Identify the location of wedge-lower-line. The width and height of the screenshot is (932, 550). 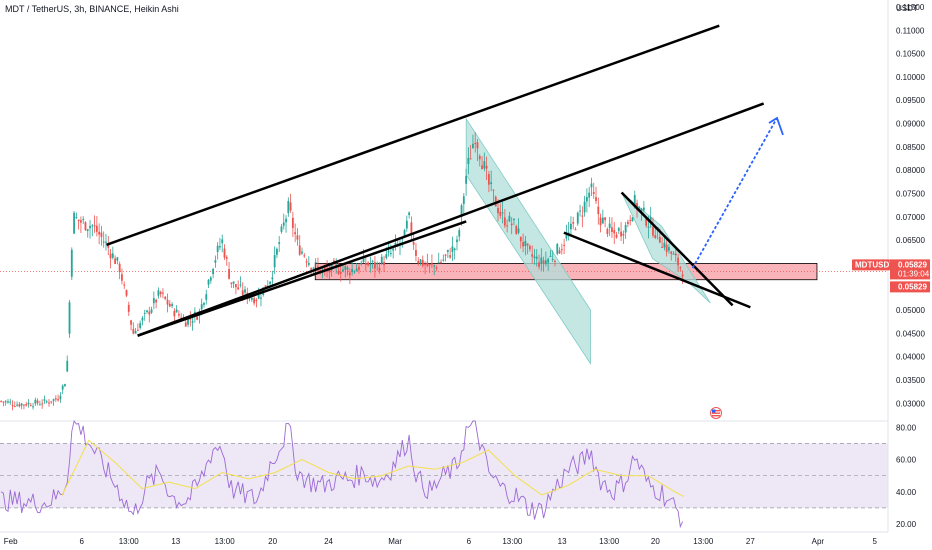
(657, 270).